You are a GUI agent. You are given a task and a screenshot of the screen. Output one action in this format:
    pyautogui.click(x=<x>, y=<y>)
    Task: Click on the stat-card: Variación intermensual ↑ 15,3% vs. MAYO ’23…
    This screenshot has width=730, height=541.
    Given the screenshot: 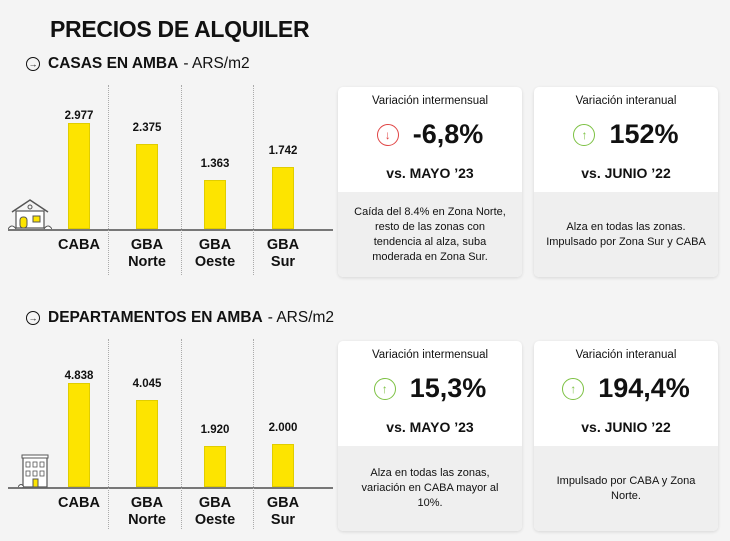 What is the action you would take?
    pyautogui.click(x=430, y=436)
    